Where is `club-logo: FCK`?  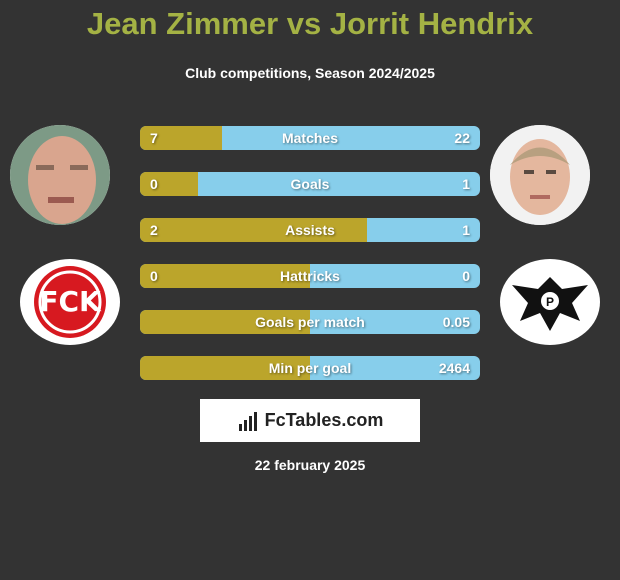 club-logo: FCK is located at coordinates (70, 302).